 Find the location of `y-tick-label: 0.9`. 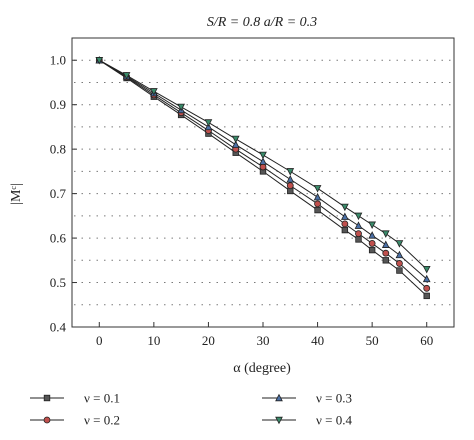

y-tick-label: 0.9 is located at coordinates (58, 104).